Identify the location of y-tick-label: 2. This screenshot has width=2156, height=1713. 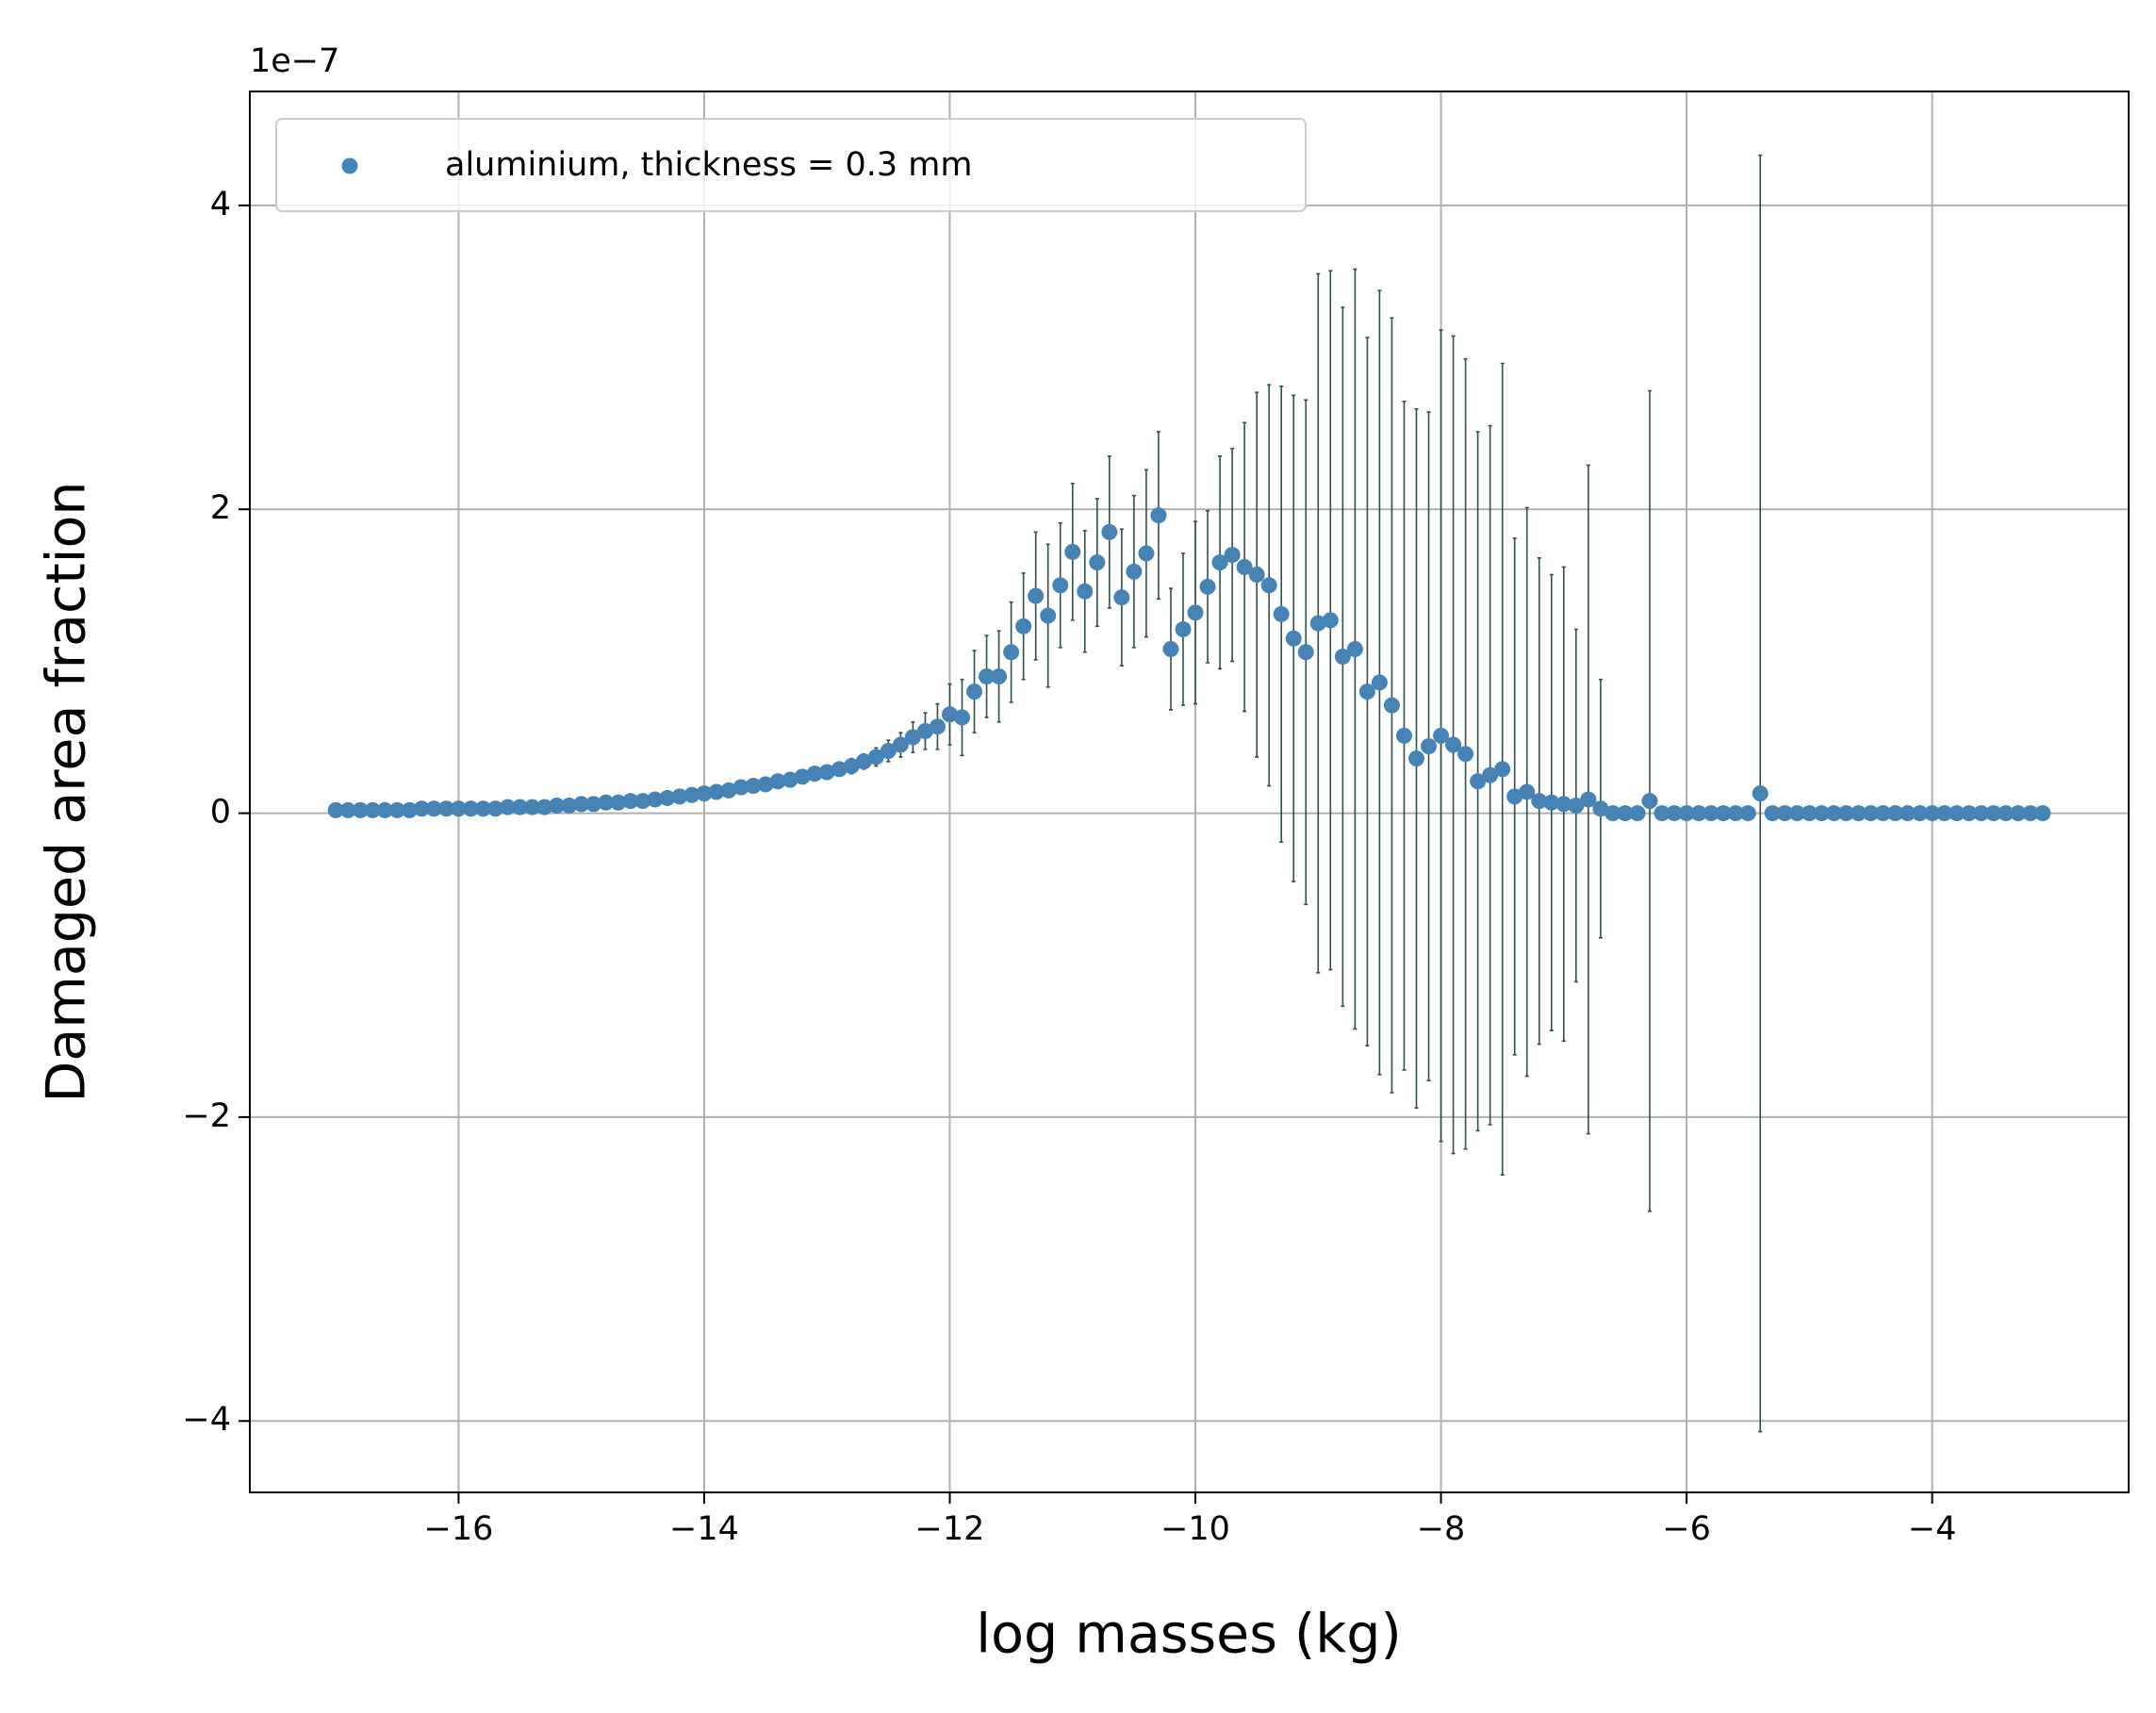
(220, 508).